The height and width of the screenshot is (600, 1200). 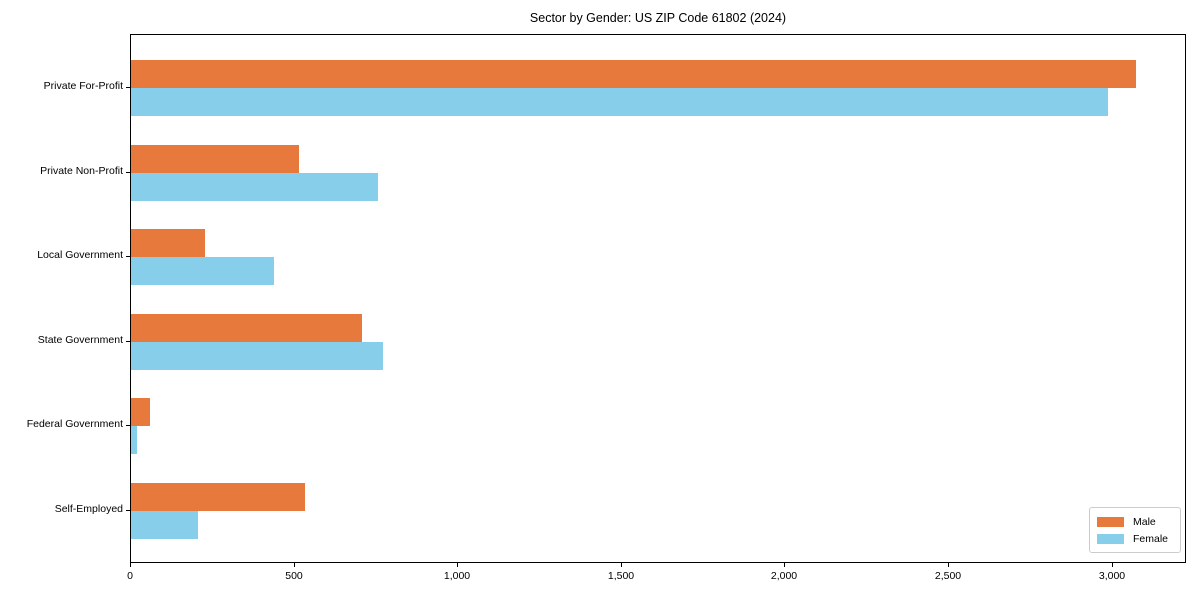 What do you see at coordinates (633, 73) in the screenshot?
I see `bar-male-private-for-profit` at bounding box center [633, 73].